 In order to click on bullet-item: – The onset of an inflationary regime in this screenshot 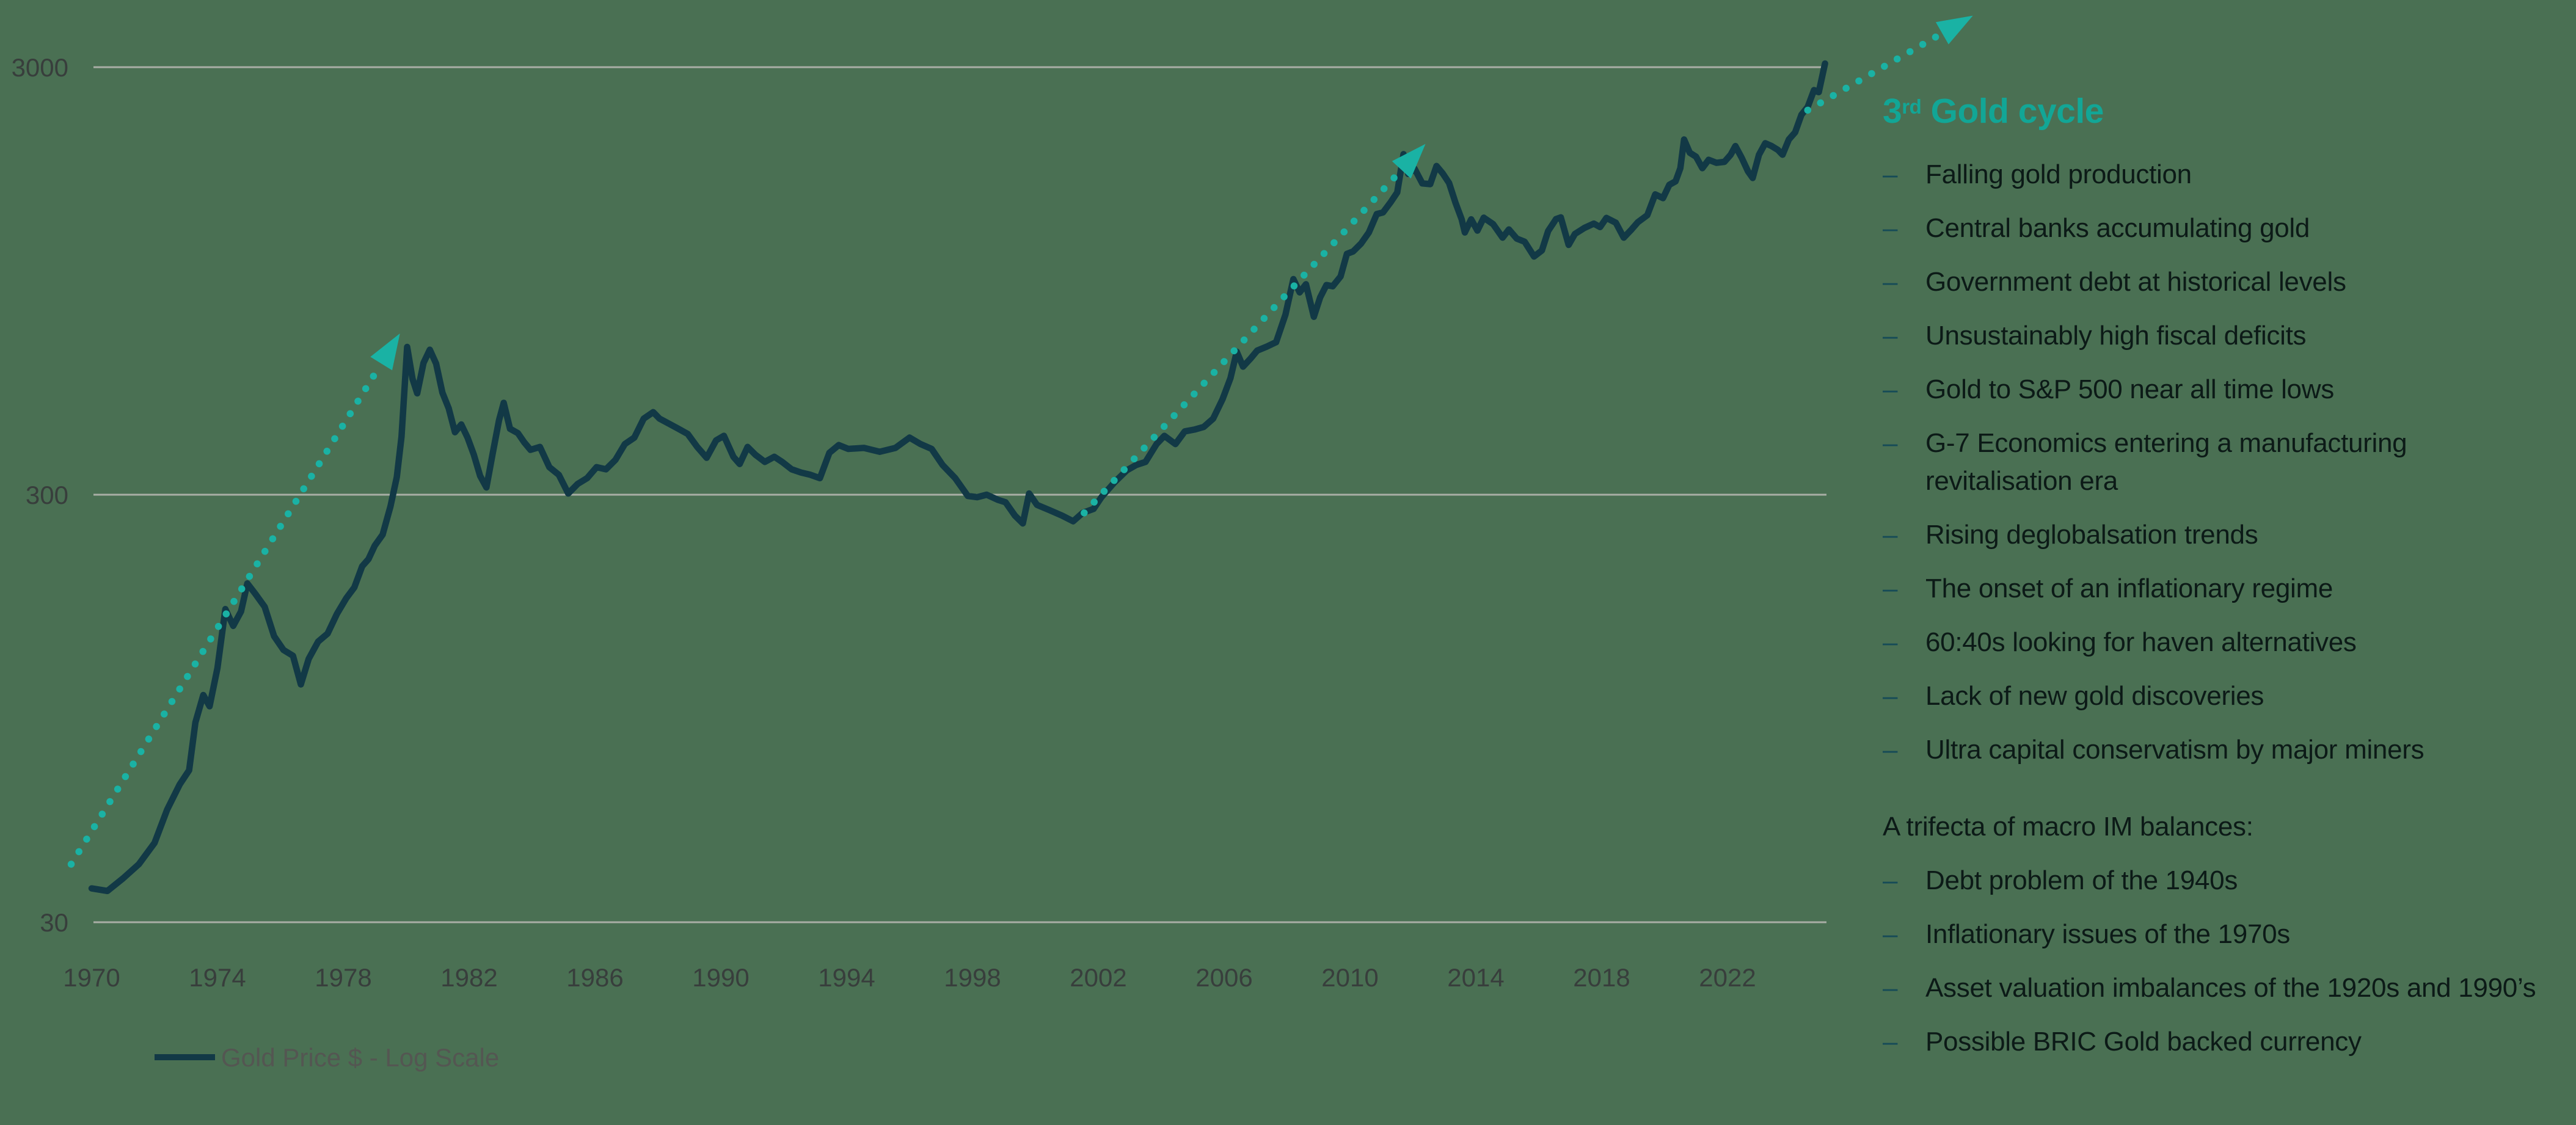, I will do `click(2216, 589)`.